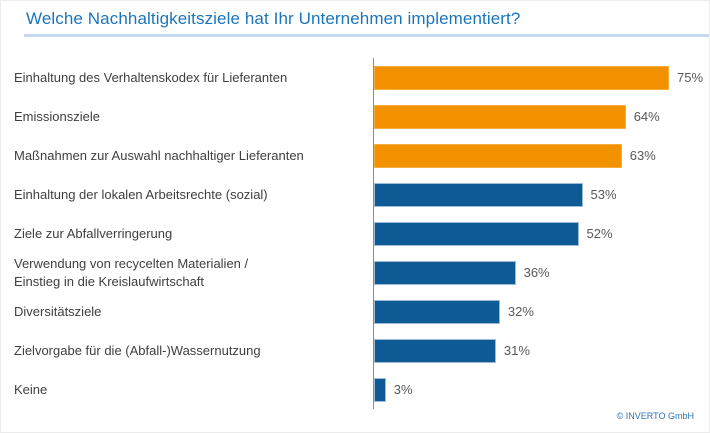  What do you see at coordinates (58, 311) in the screenshot?
I see `bar-category-label: Diversitätsziele` at bounding box center [58, 311].